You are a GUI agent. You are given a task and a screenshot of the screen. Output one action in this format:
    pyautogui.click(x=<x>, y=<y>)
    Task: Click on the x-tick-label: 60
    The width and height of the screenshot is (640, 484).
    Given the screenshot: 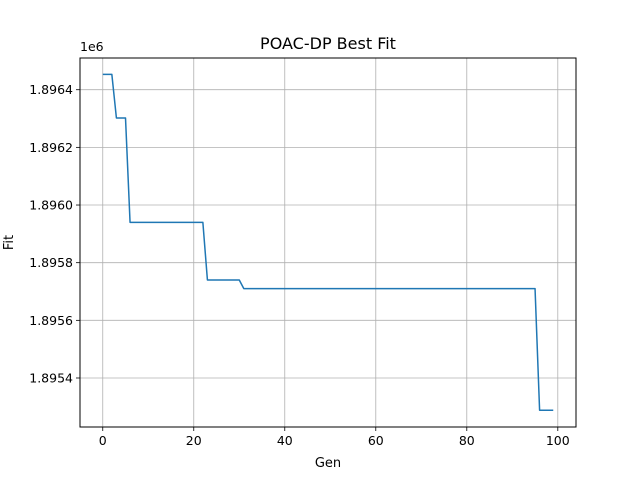 What is the action you would take?
    pyautogui.click(x=376, y=440)
    